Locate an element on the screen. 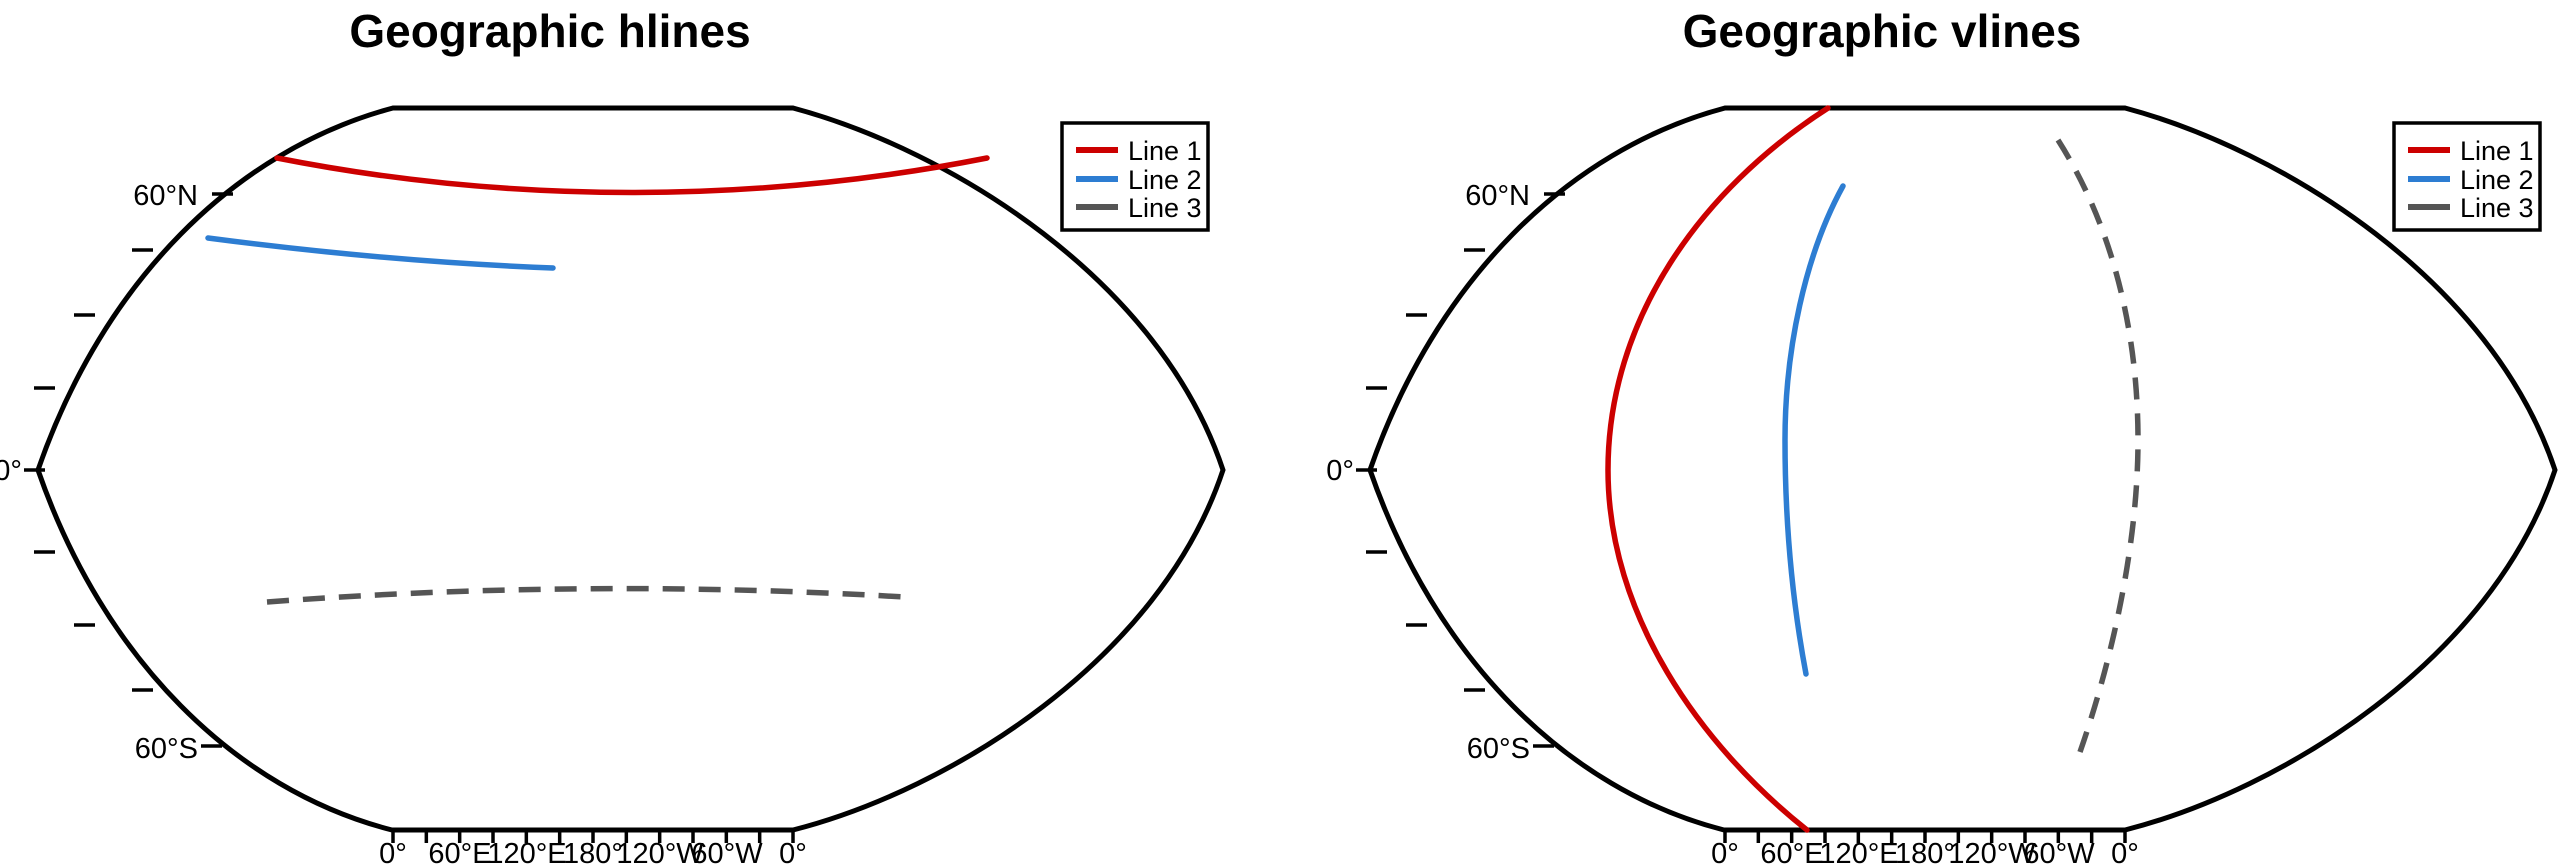 The width and height of the screenshot is (2564, 868). vline-1-red is located at coordinates (1718, 469).